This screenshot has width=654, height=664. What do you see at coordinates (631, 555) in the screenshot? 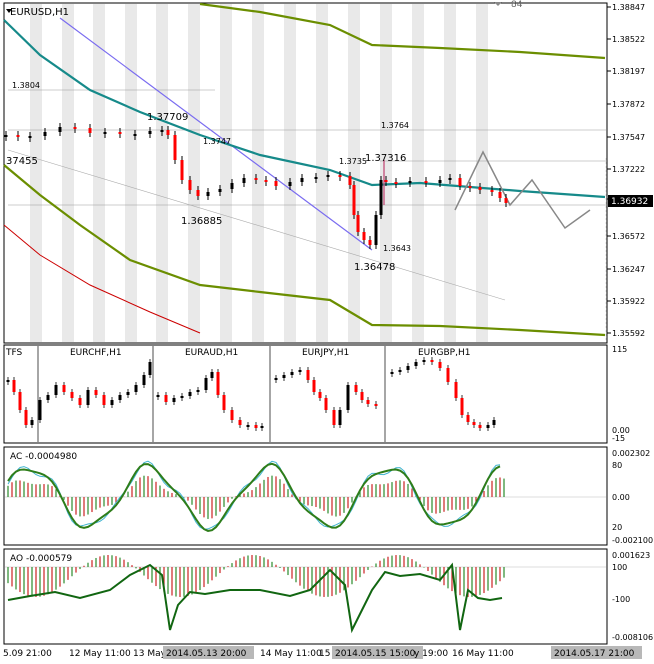
I see `ao-scale-label: 0.001623` at bounding box center [631, 555].